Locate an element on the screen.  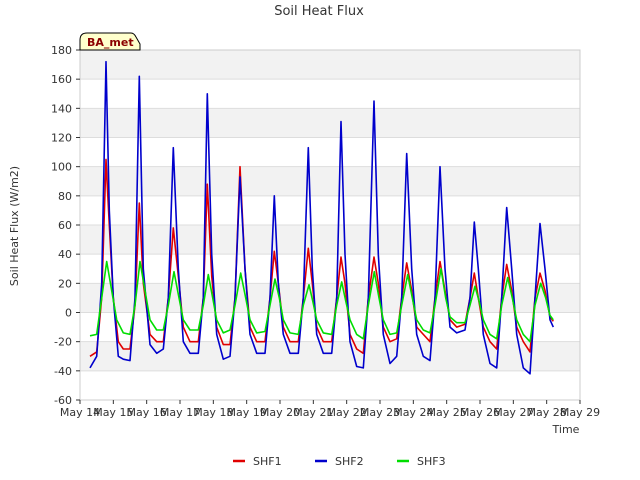
x-tick-label: May 27 is located at coordinates (513, 412).